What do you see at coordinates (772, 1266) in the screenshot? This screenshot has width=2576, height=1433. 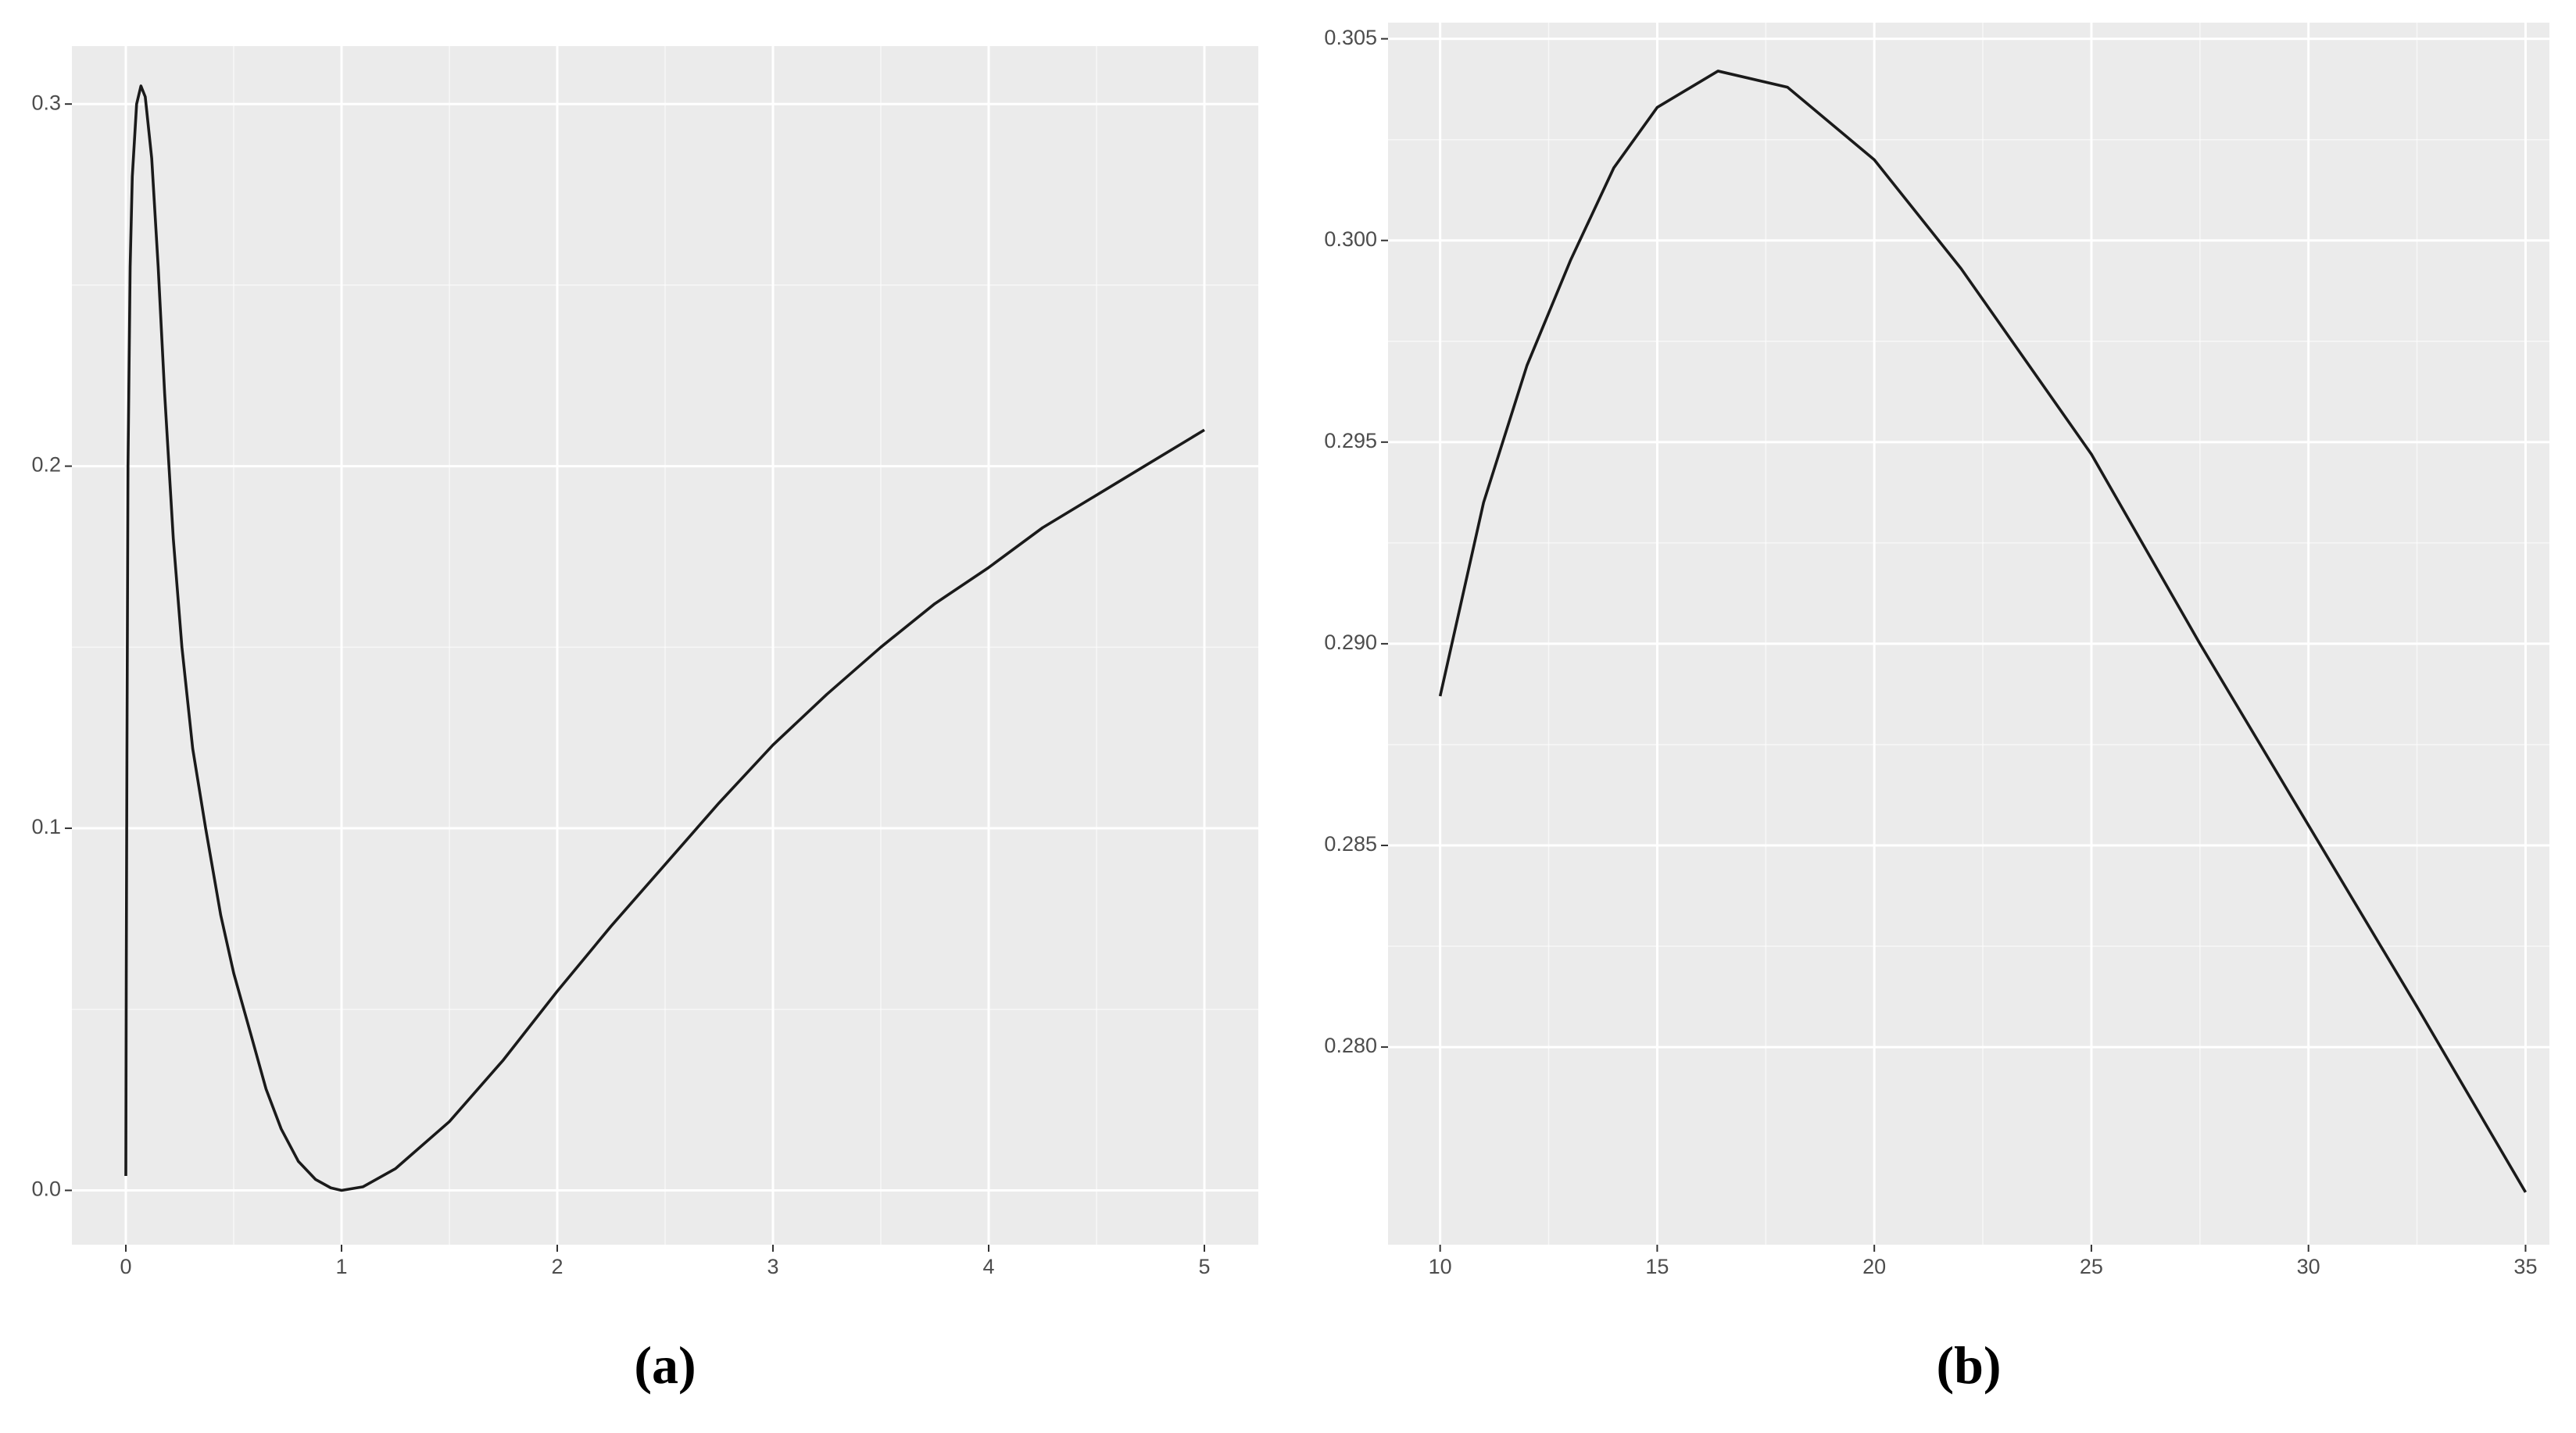 I see `x-tick-label: 3` at bounding box center [772, 1266].